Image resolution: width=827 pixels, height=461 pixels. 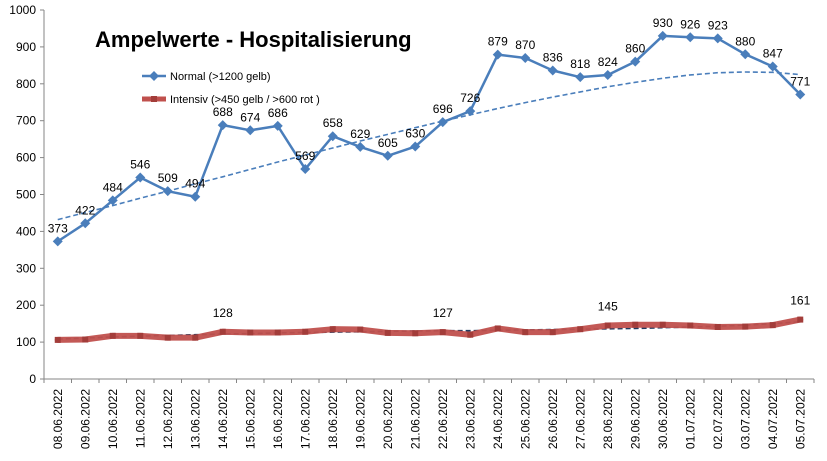 I want to click on y-tick-label: 800, so click(x=26, y=84).